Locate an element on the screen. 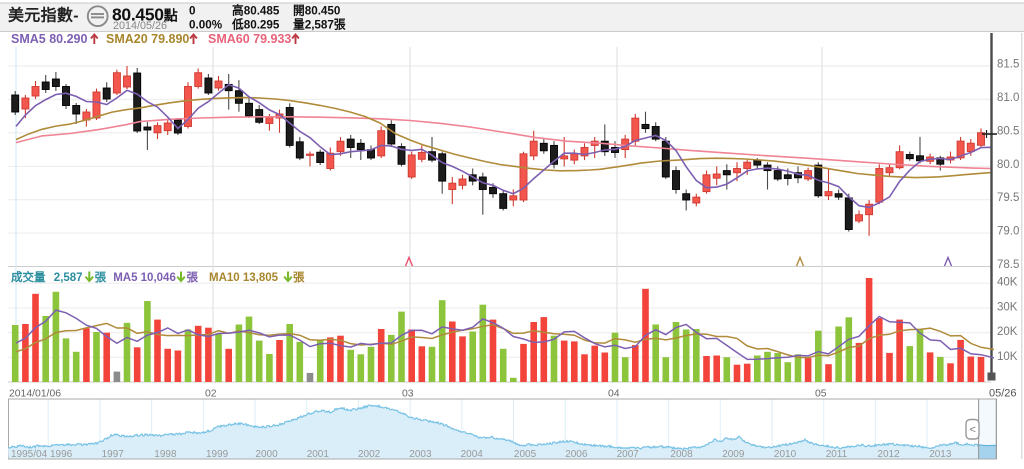 The height and width of the screenshot is (469, 1024). svg-text: 0.00% is located at coordinates (206, 25).